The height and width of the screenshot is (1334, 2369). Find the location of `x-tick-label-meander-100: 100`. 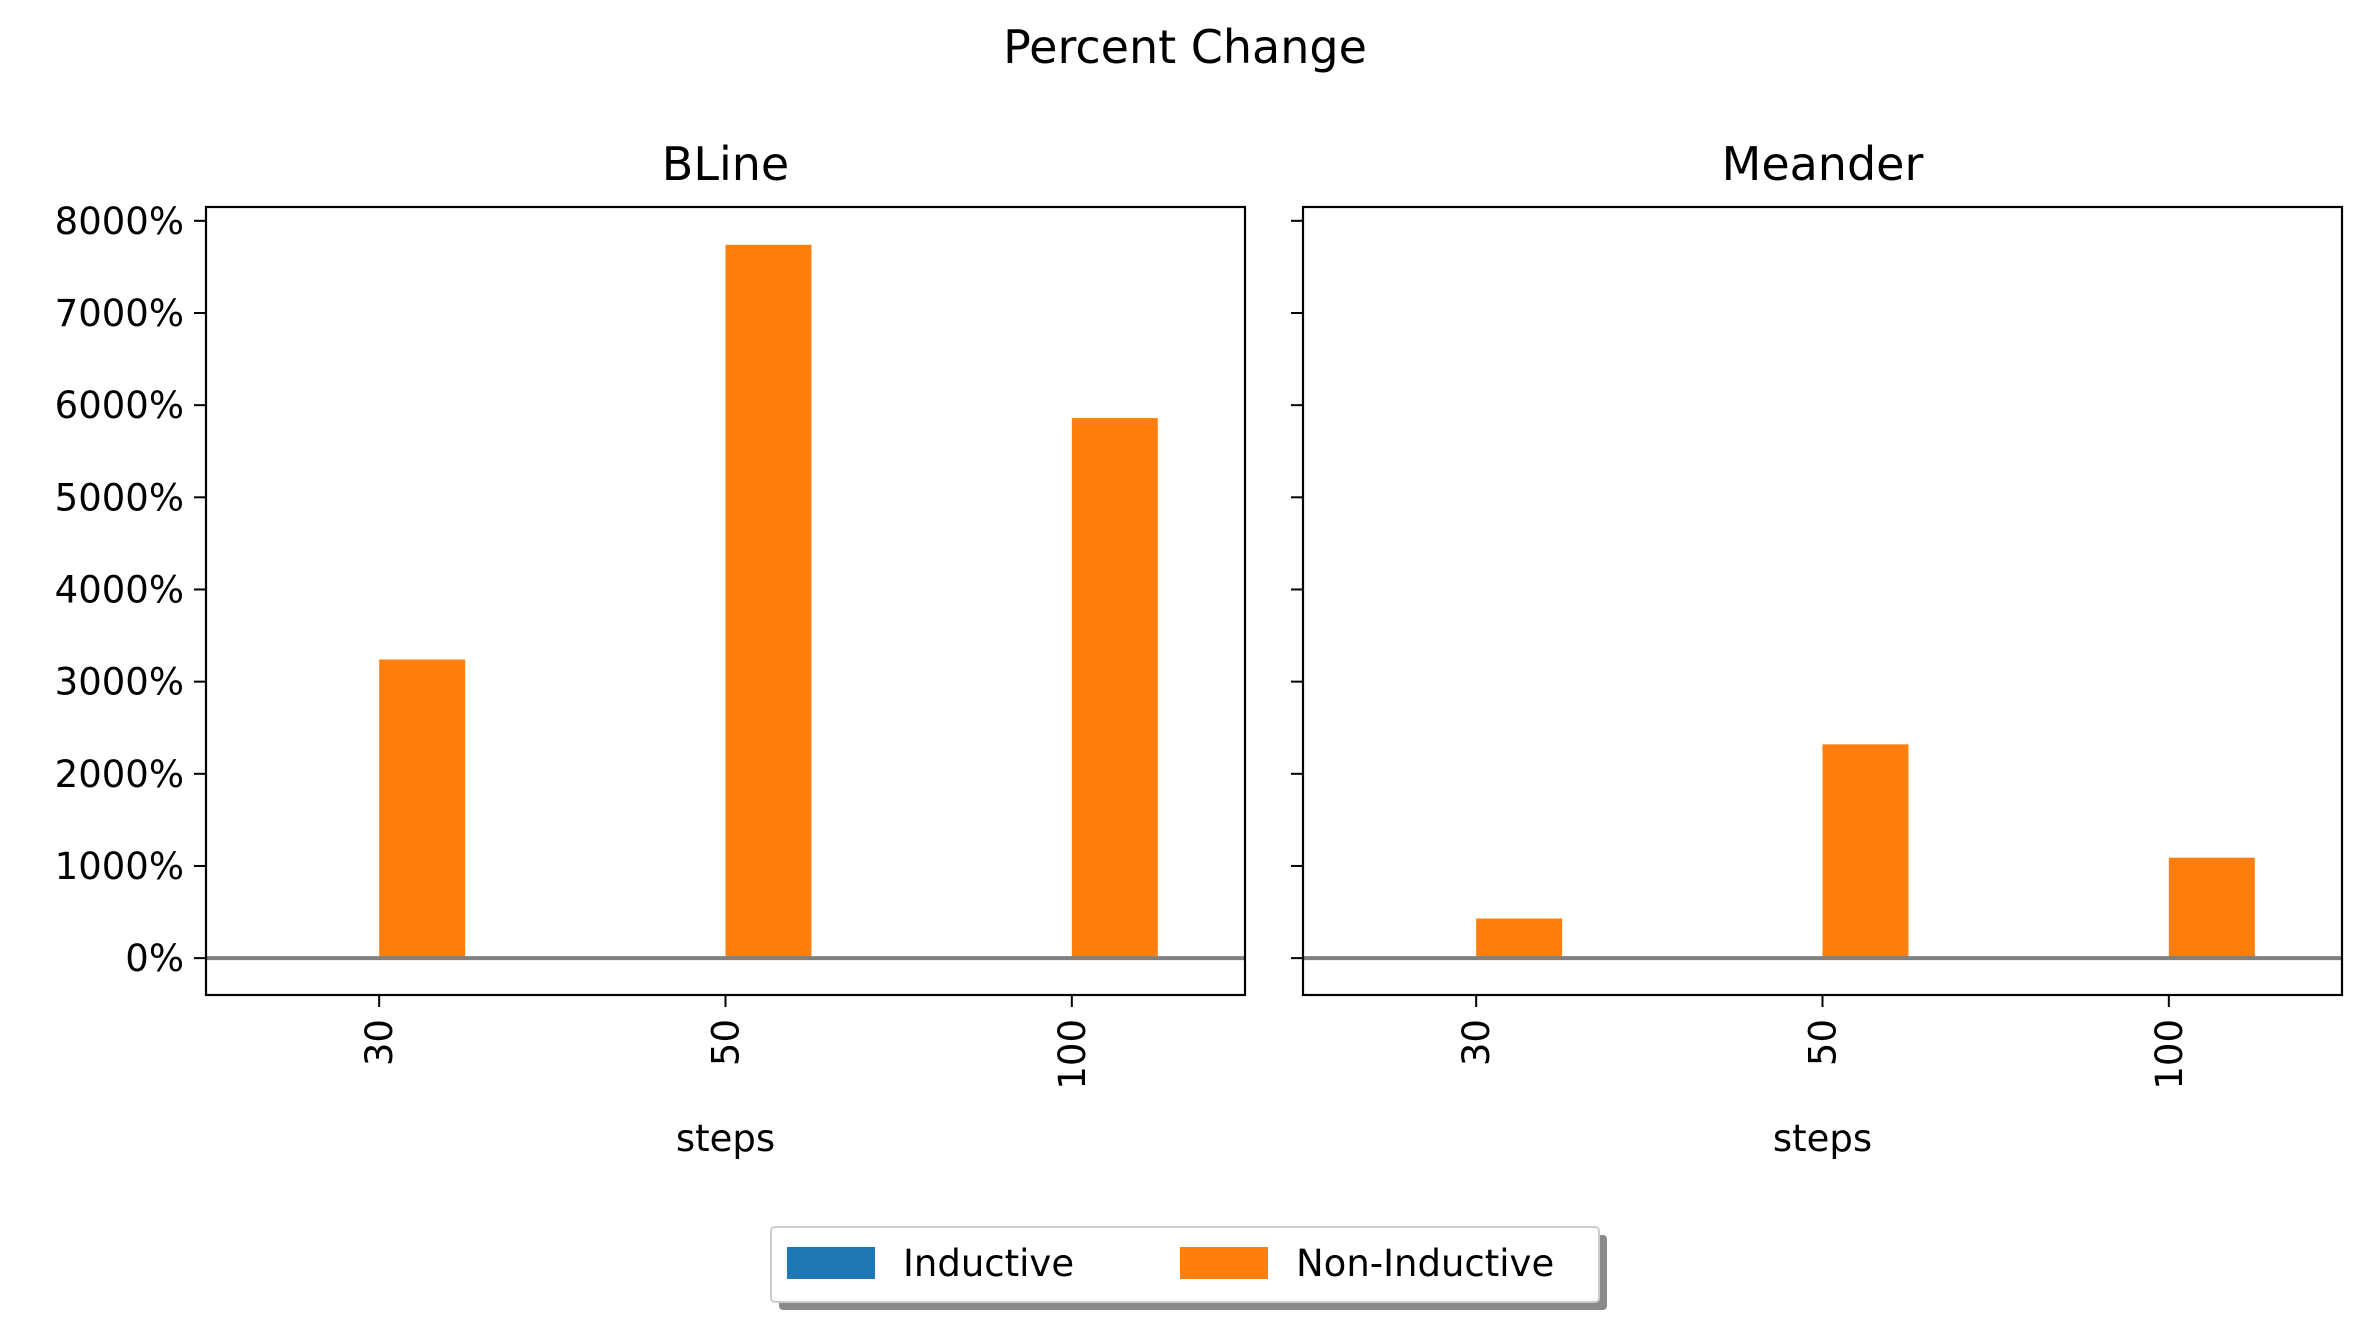

x-tick-label-meander-100: 100 is located at coordinates (2169, 1054).